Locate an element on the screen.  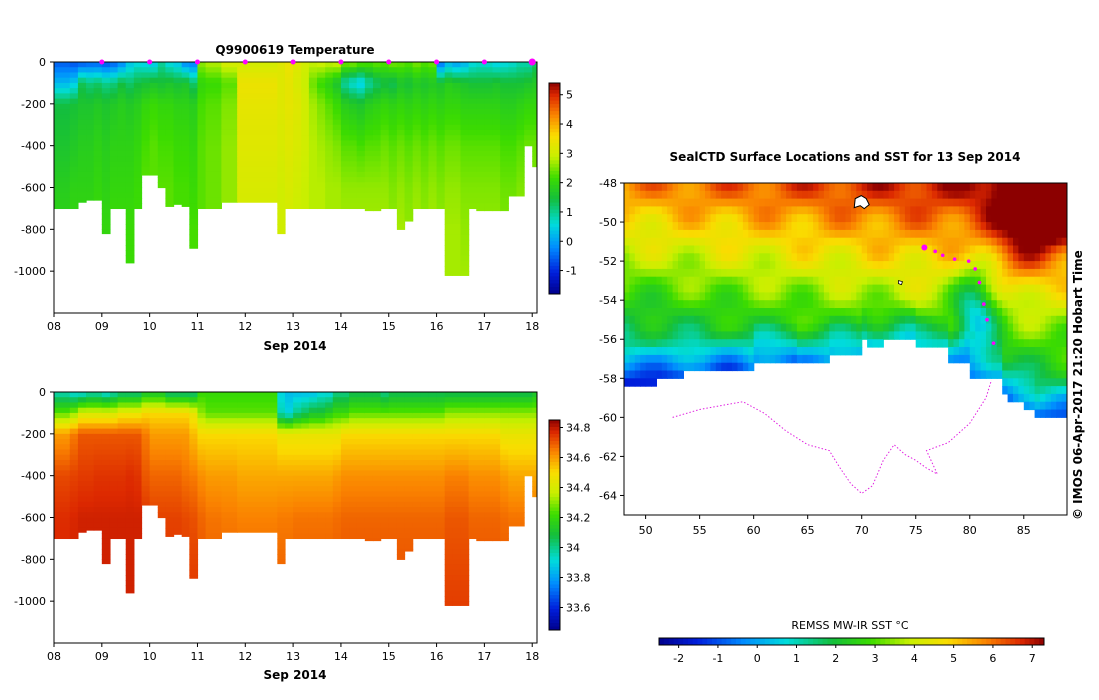
temperature-section-plot is located at coordinates (295, 169).